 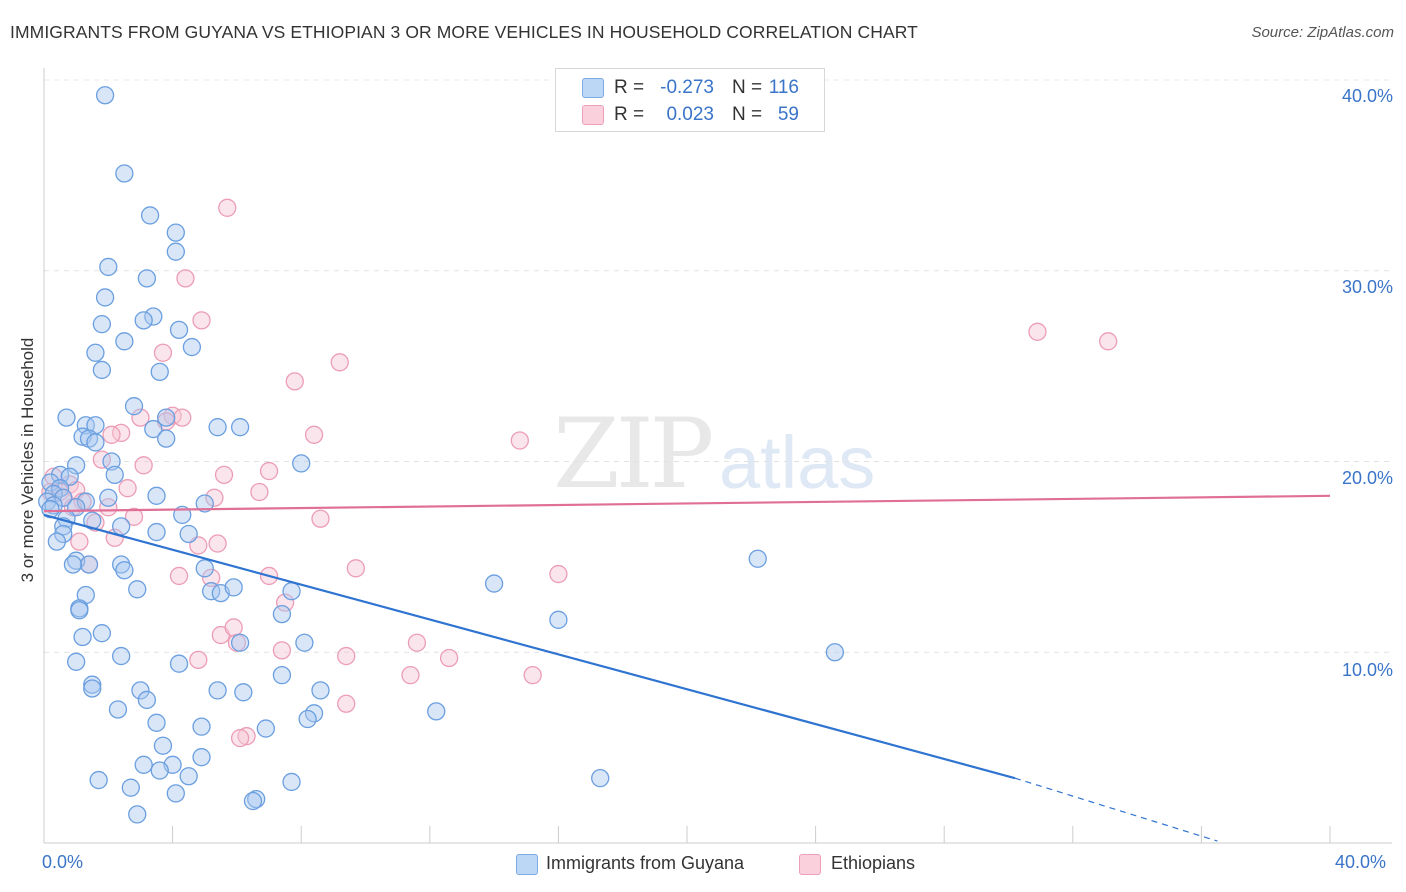 I want to click on bottom-legend-label-guyana: Immigrants from Guyana, so click(x=645, y=863).